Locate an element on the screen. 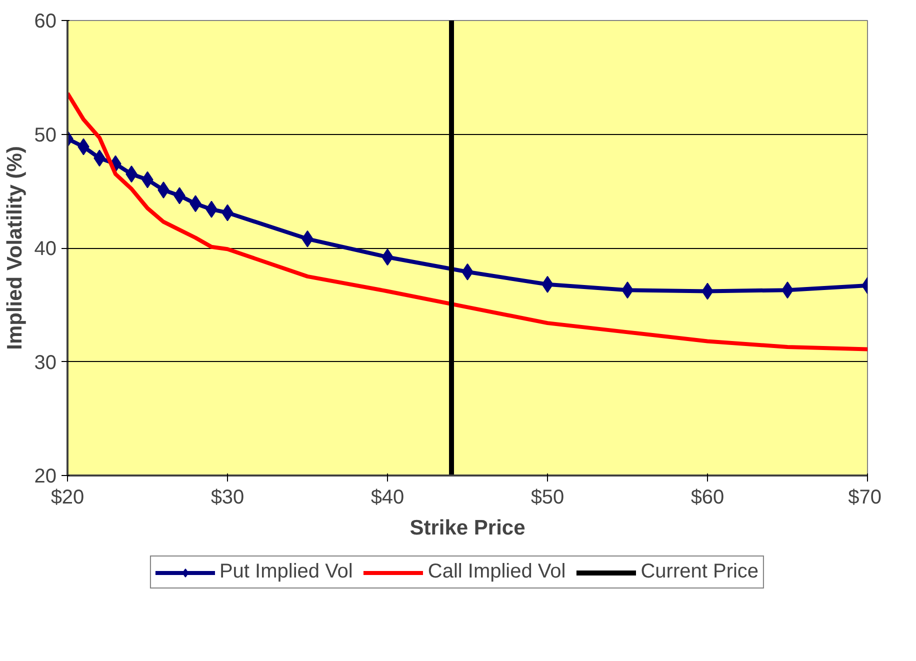 The height and width of the screenshot is (661, 916). x-tick-label: $60 is located at coordinates (707, 497).